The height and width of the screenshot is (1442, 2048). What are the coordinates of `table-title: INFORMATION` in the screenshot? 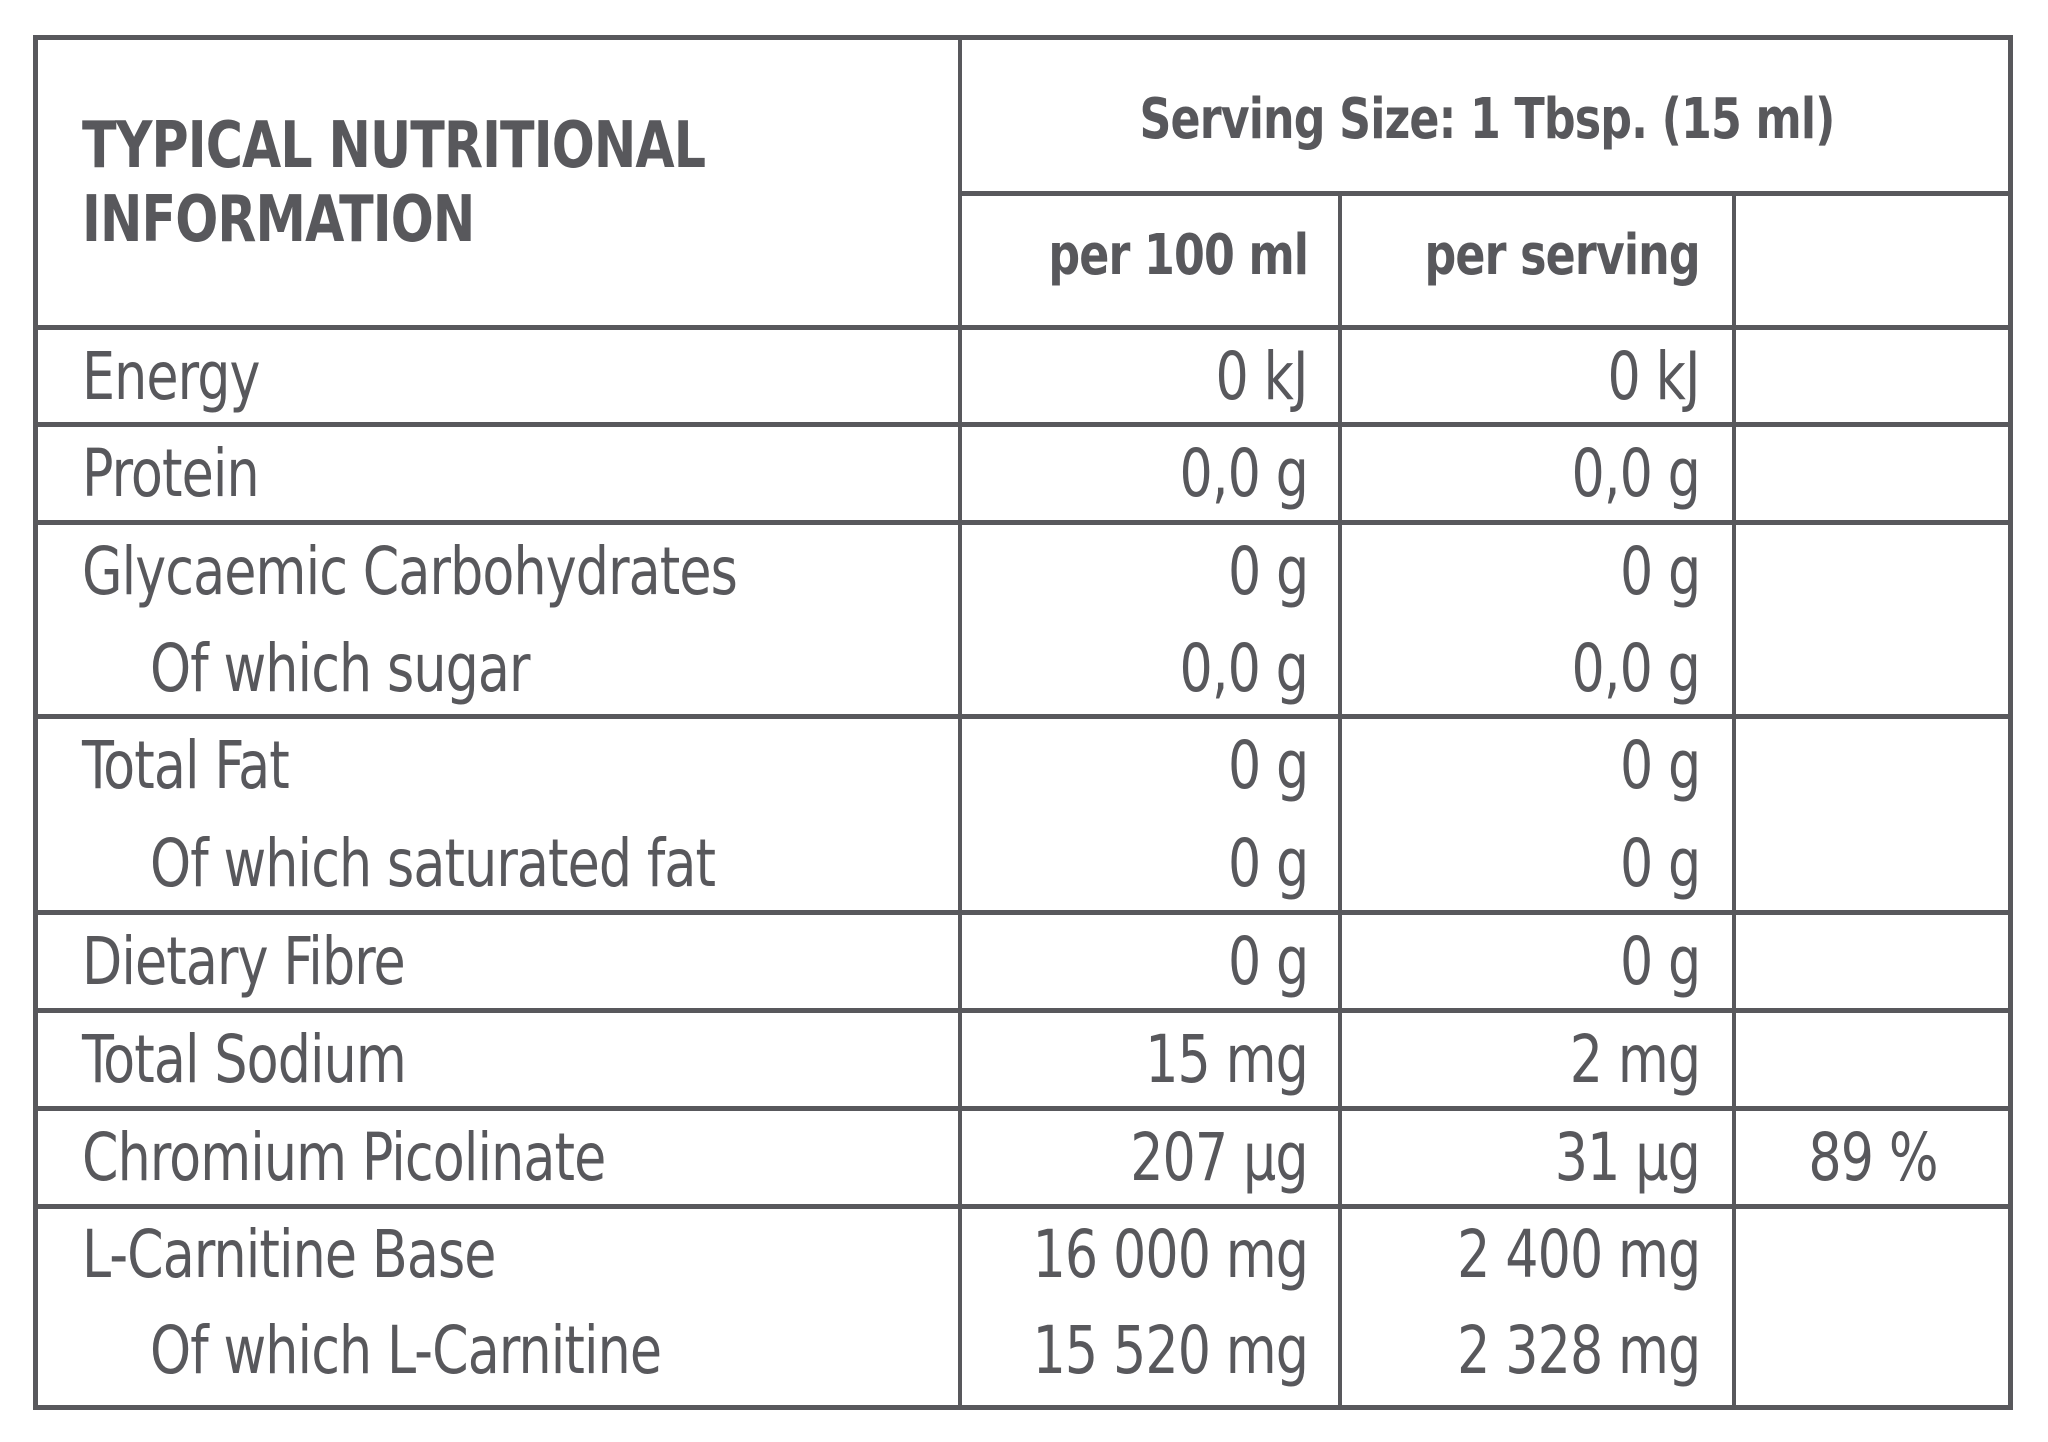 It's located at (278, 220).